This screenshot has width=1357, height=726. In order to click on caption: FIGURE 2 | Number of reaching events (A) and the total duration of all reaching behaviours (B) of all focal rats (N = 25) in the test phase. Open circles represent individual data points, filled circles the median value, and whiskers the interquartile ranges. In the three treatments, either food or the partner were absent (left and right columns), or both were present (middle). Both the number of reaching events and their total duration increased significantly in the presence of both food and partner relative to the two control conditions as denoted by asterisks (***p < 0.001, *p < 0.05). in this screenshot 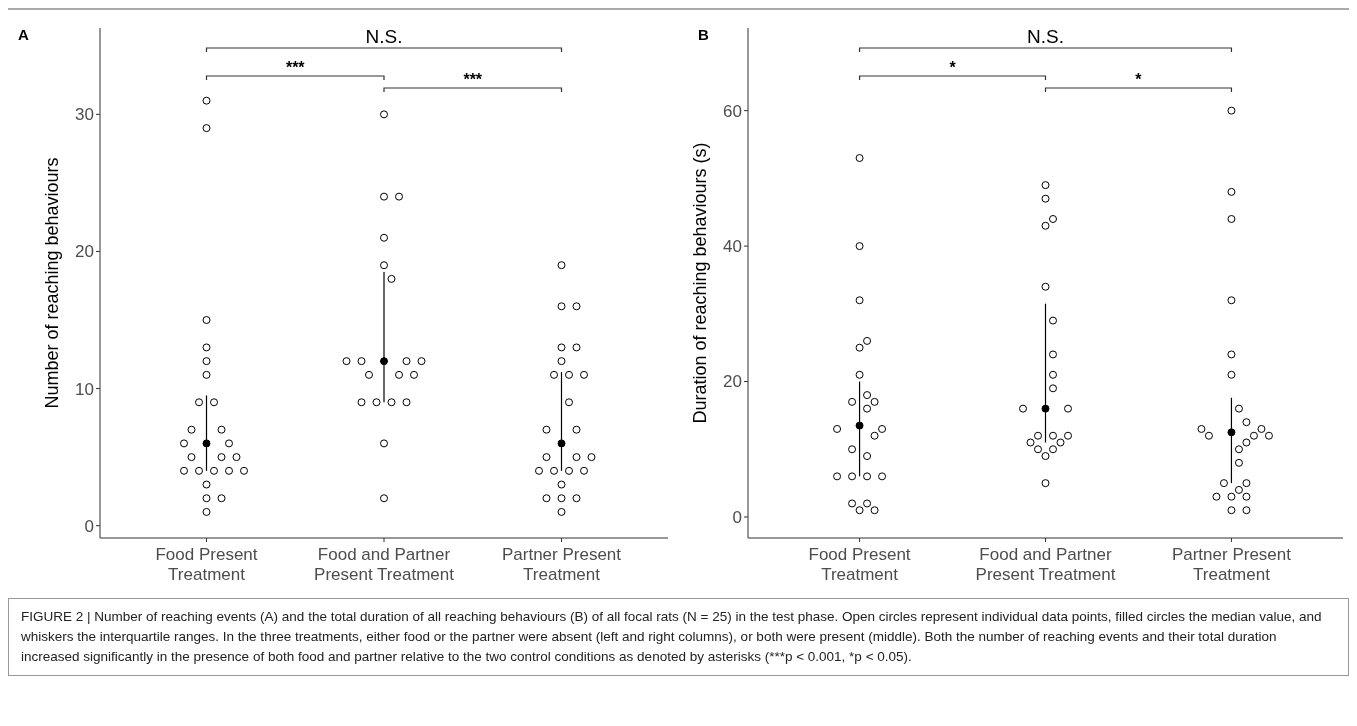, I will do `click(678, 637)`.